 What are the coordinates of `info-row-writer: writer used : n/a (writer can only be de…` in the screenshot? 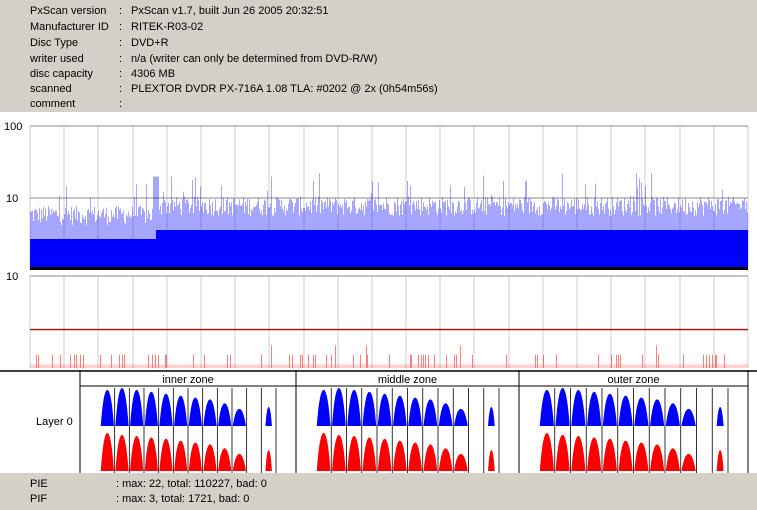 It's located at (378, 59).